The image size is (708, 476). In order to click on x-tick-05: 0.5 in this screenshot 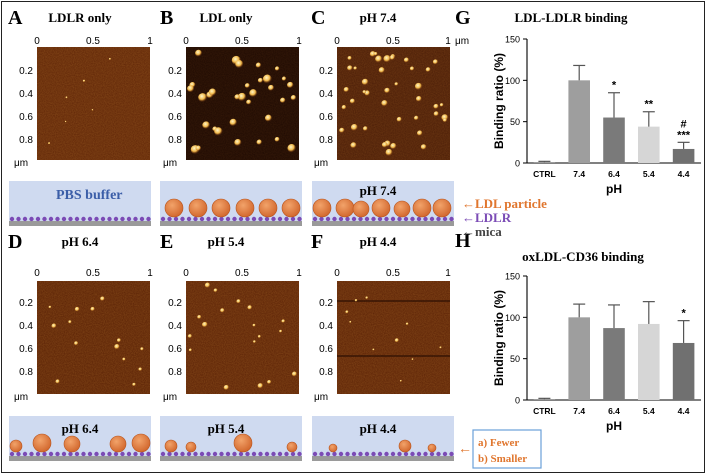, I will do `click(393, 41)`.